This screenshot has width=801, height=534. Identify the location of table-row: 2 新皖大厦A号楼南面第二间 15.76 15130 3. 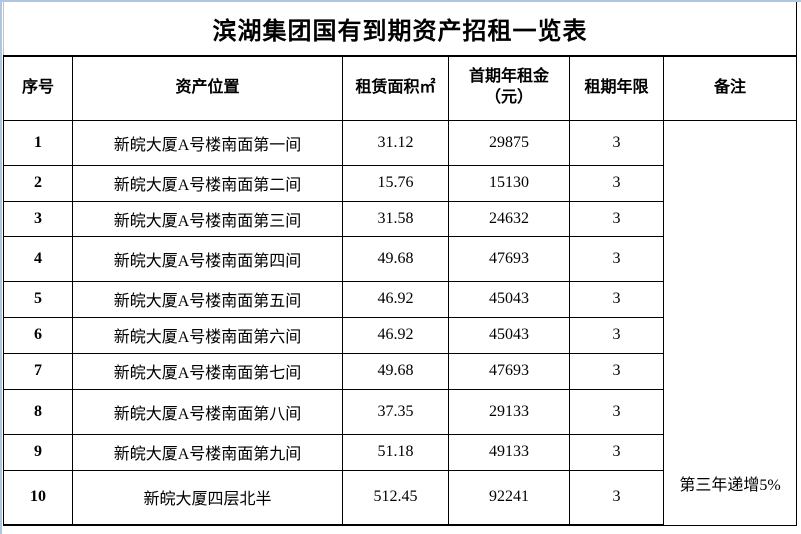
(400, 183).